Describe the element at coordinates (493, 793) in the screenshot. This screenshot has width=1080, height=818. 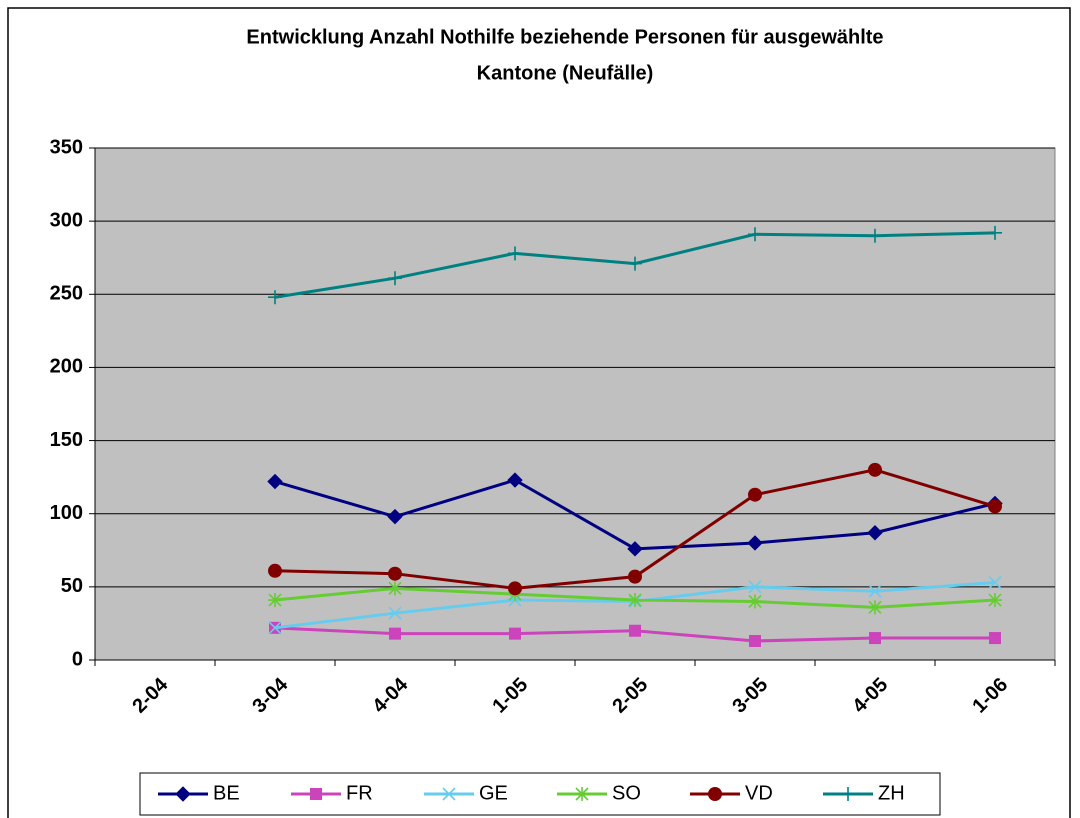
I see `legend-label: GE` at that location.